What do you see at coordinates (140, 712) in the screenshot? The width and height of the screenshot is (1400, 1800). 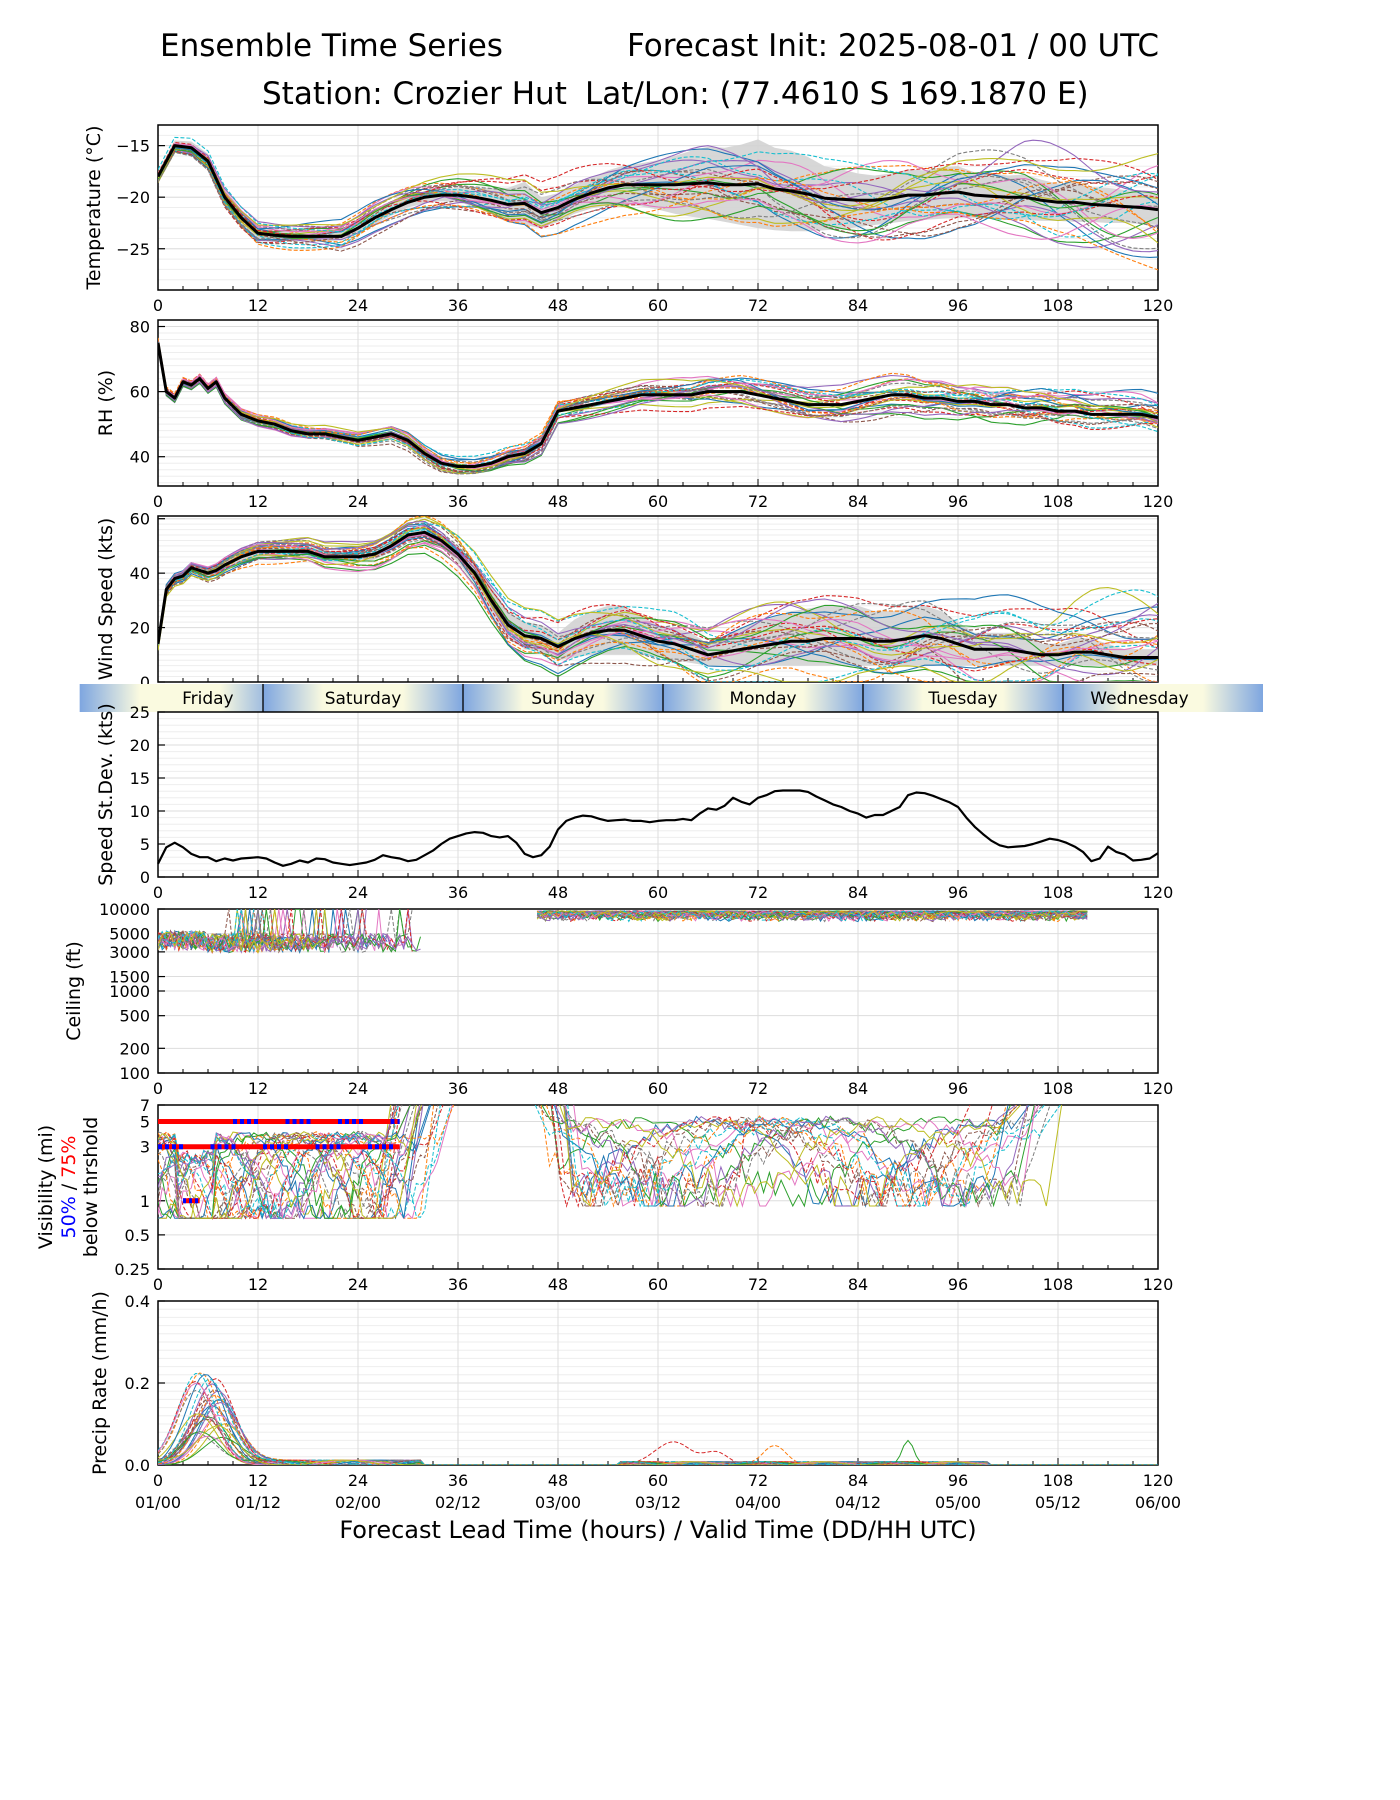 I see `y-tick-label: 25` at bounding box center [140, 712].